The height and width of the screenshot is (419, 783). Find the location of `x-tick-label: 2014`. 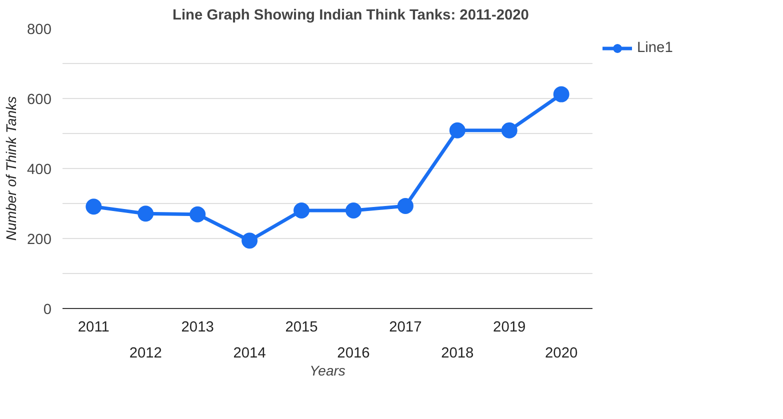

x-tick-label: 2014 is located at coordinates (249, 354).